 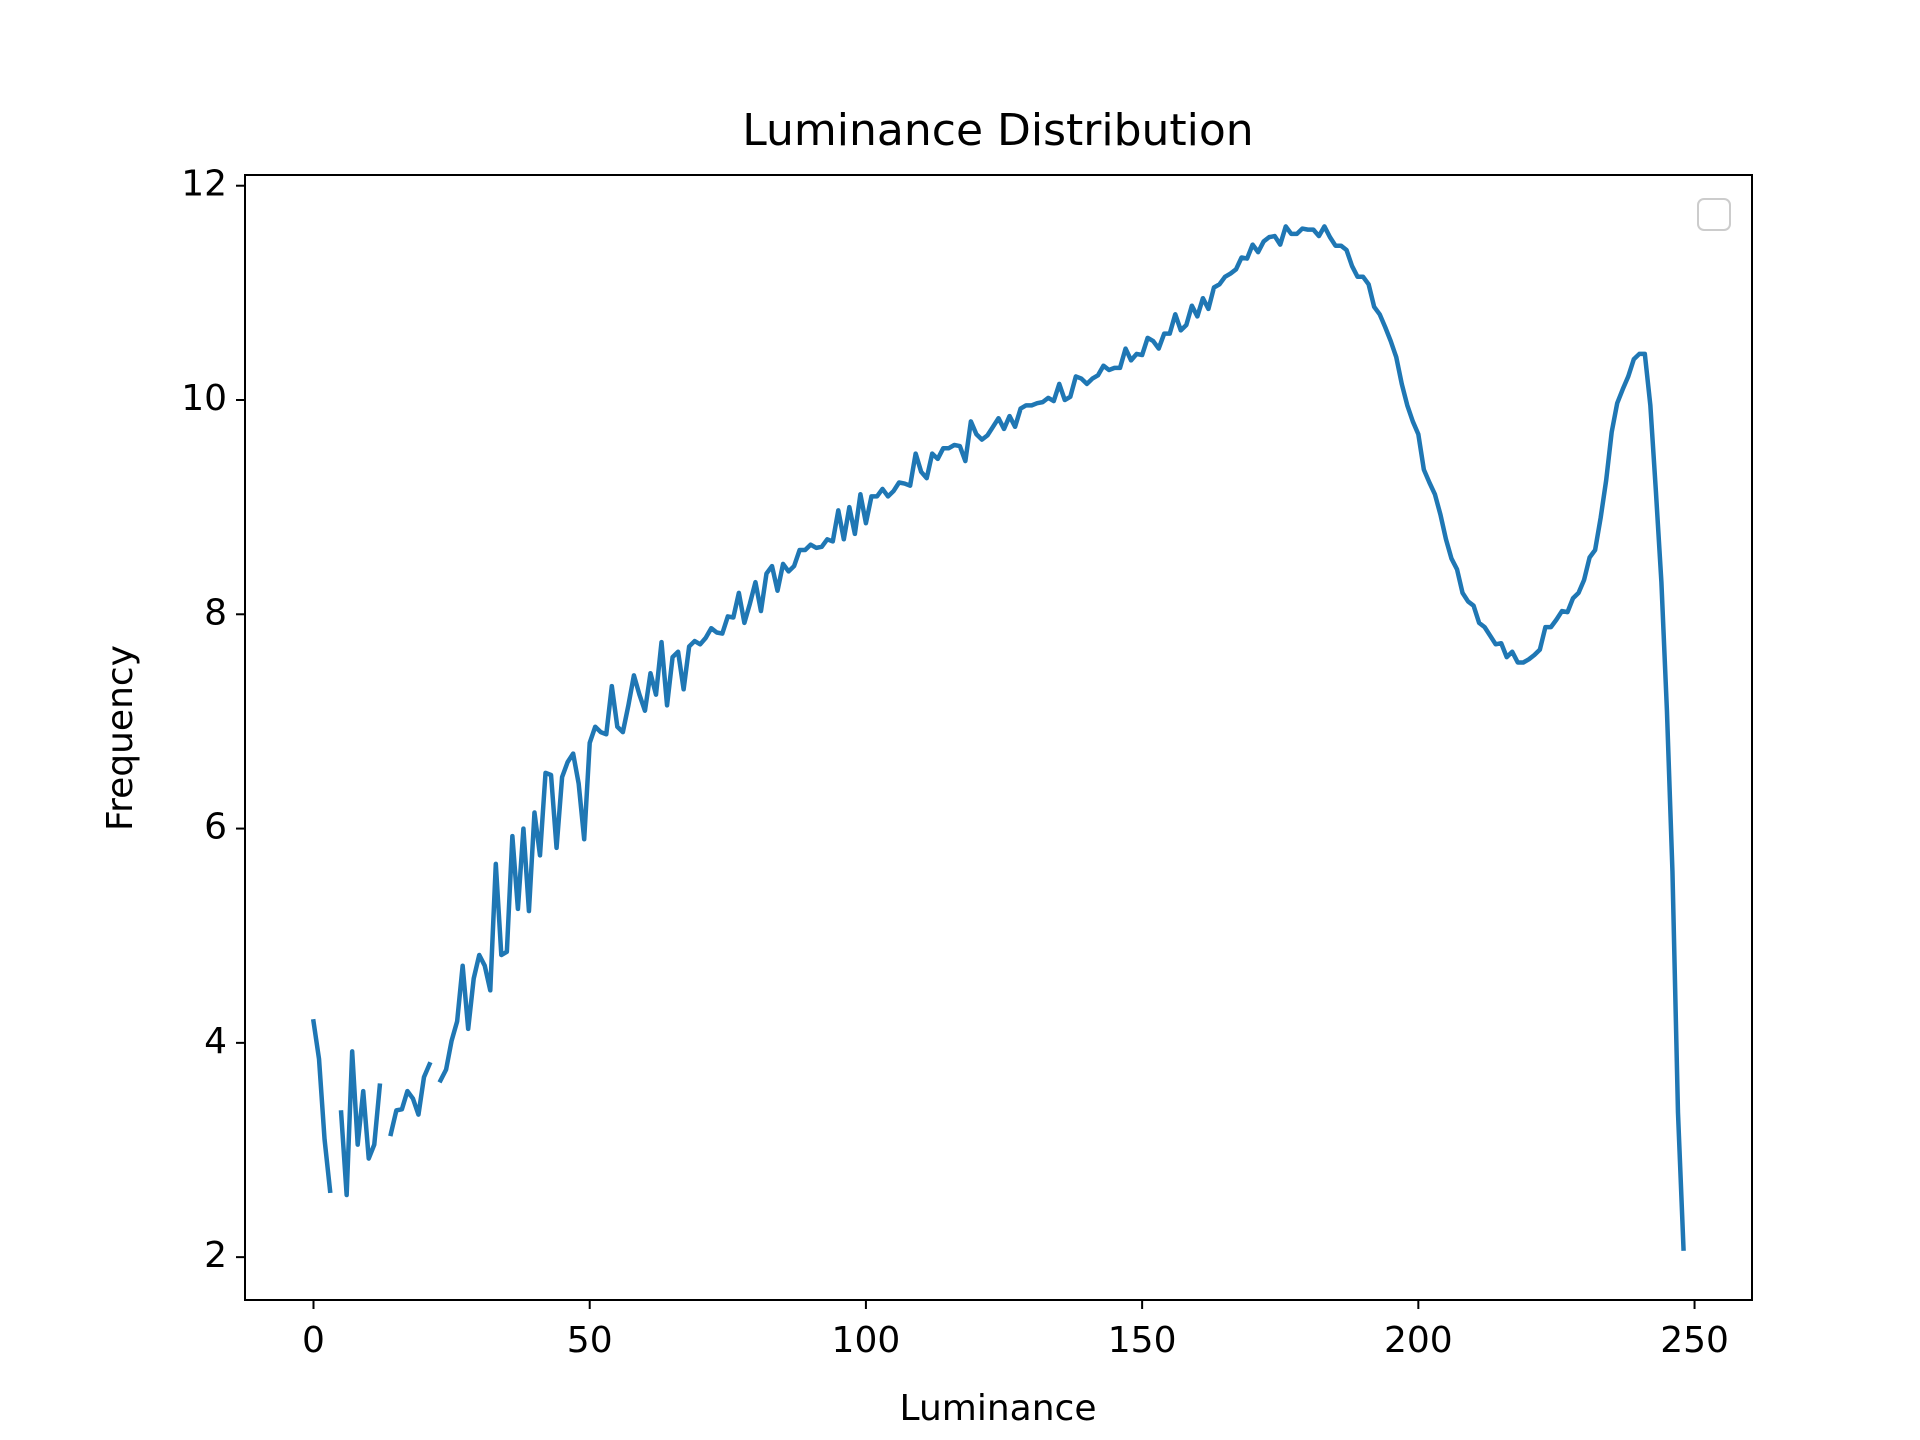 I want to click on y-axis-label: Frequency, so click(x=120, y=738).